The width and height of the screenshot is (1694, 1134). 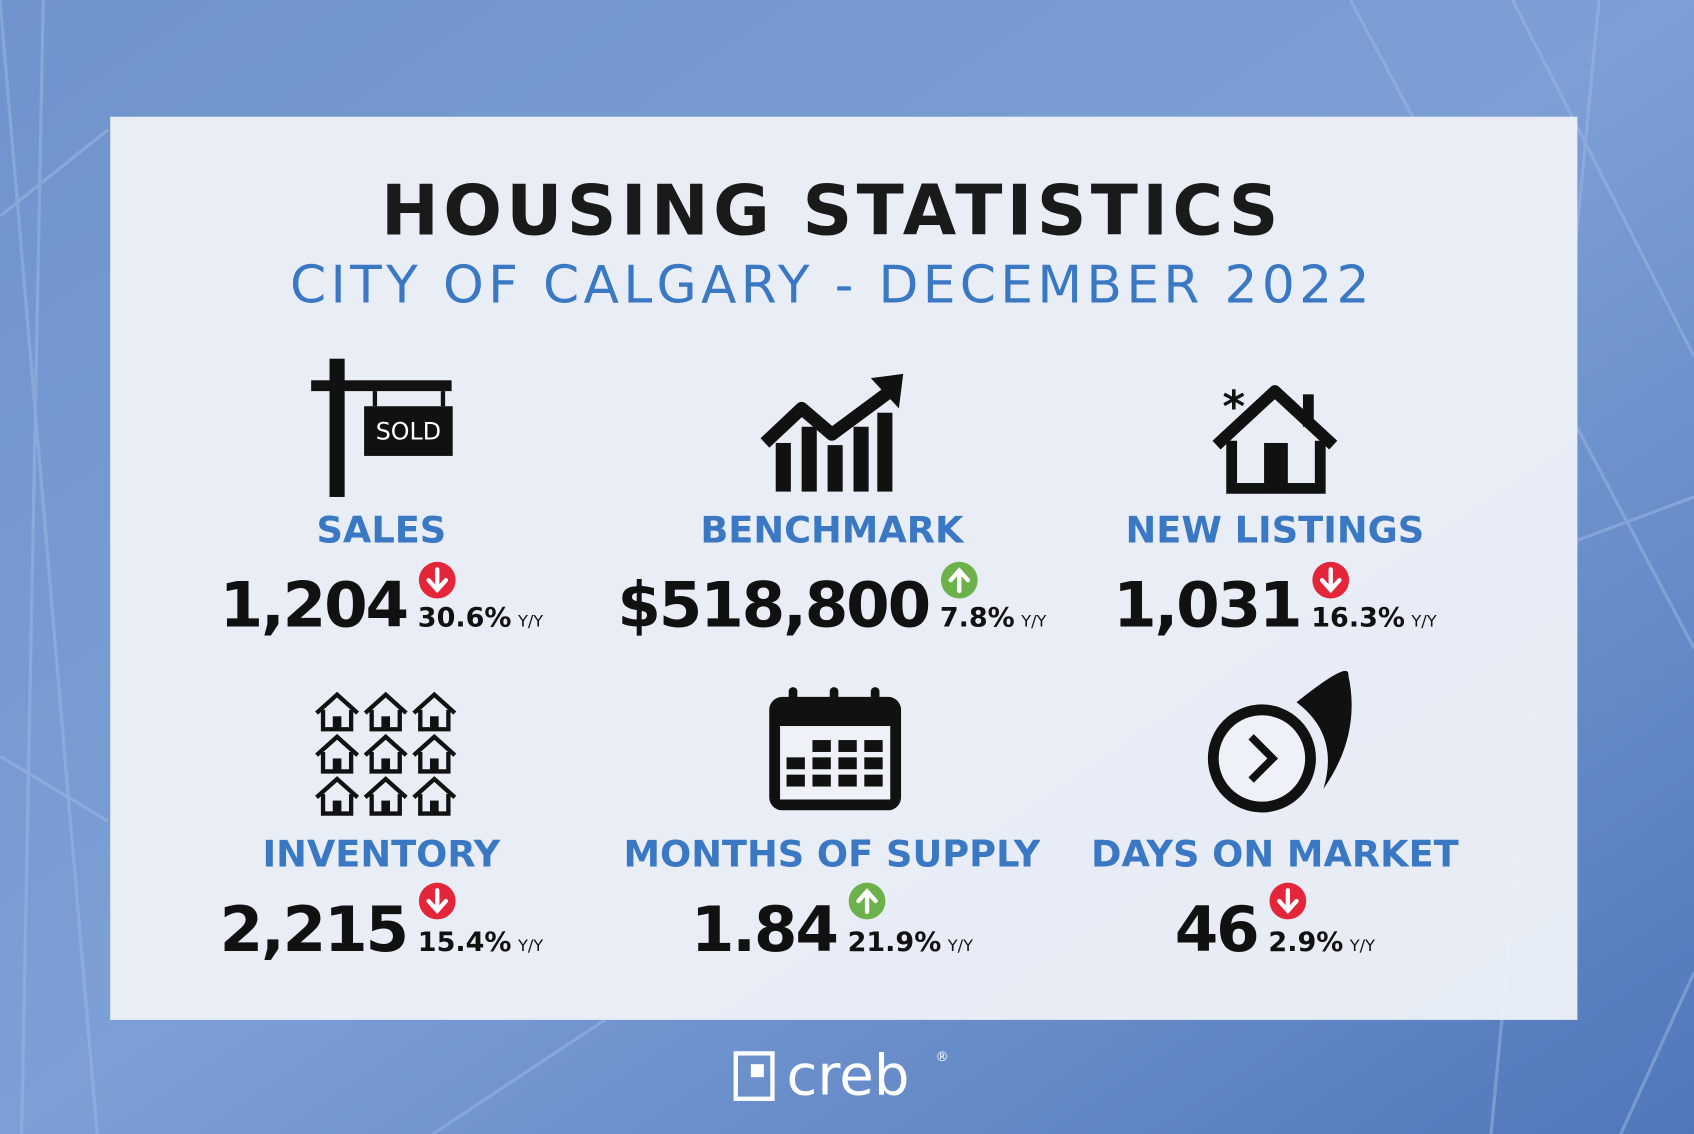 I want to click on icon-growth, so click(x=832, y=432).